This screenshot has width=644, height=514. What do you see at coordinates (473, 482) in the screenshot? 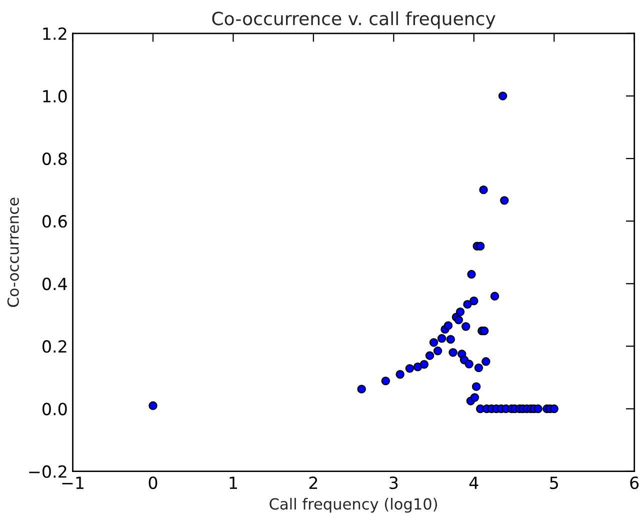
I see `x-tick-label: 4` at bounding box center [473, 482].